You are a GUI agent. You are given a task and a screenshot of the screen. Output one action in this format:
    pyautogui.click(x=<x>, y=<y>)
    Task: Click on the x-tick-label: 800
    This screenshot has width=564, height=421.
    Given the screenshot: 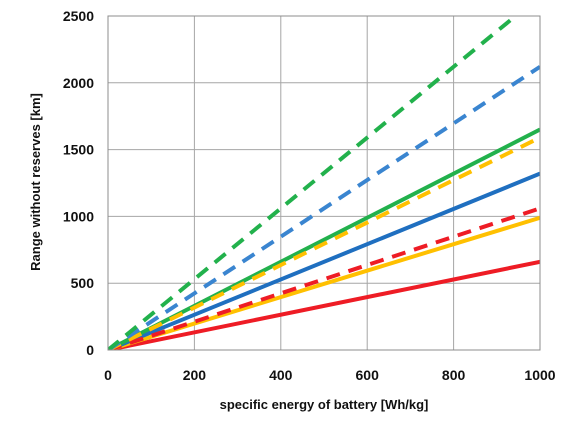 What is the action you would take?
    pyautogui.click(x=454, y=375)
    